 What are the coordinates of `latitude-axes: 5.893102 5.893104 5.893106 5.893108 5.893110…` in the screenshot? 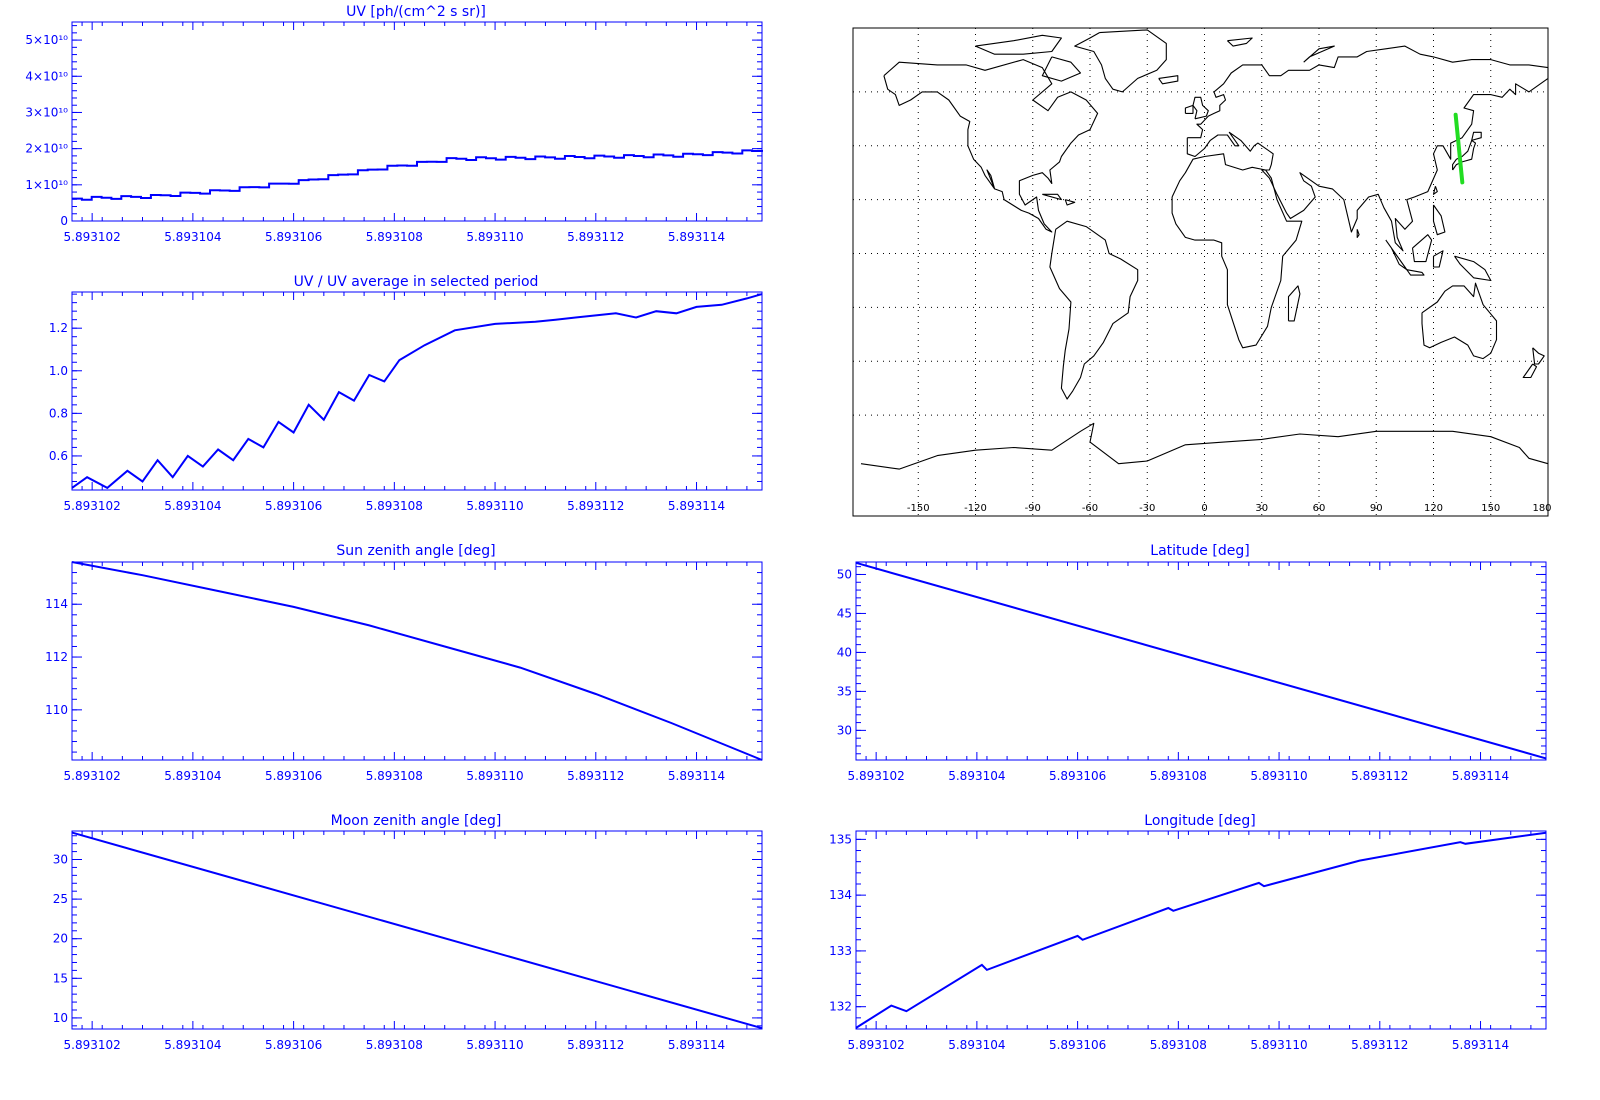 It's located at (1191, 672).